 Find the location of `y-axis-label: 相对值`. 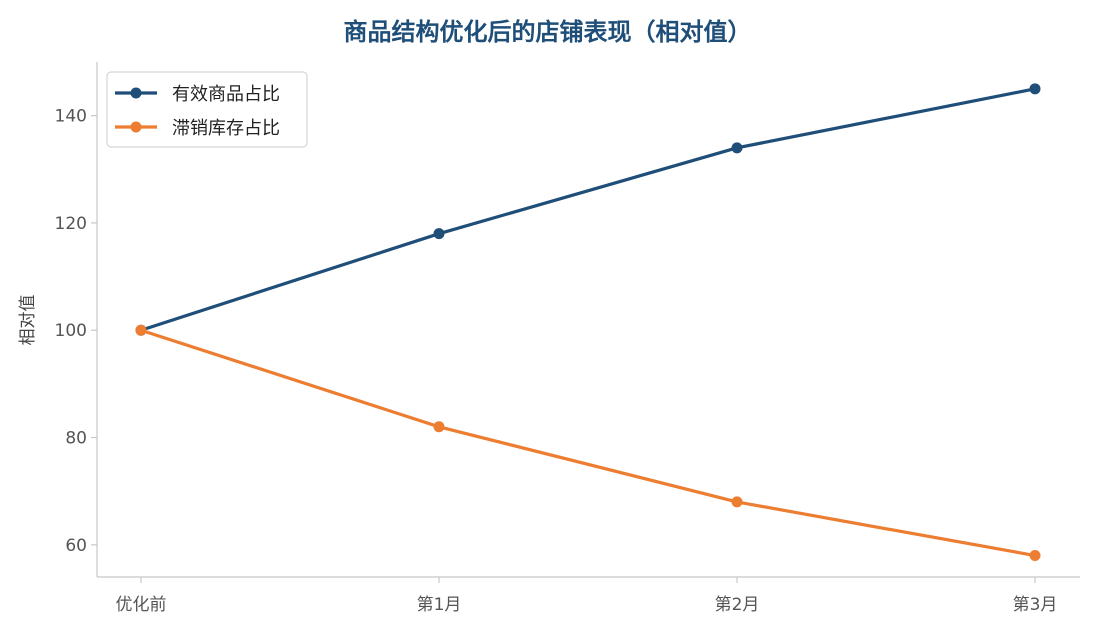

y-axis-label: 相对值 is located at coordinates (28, 320).